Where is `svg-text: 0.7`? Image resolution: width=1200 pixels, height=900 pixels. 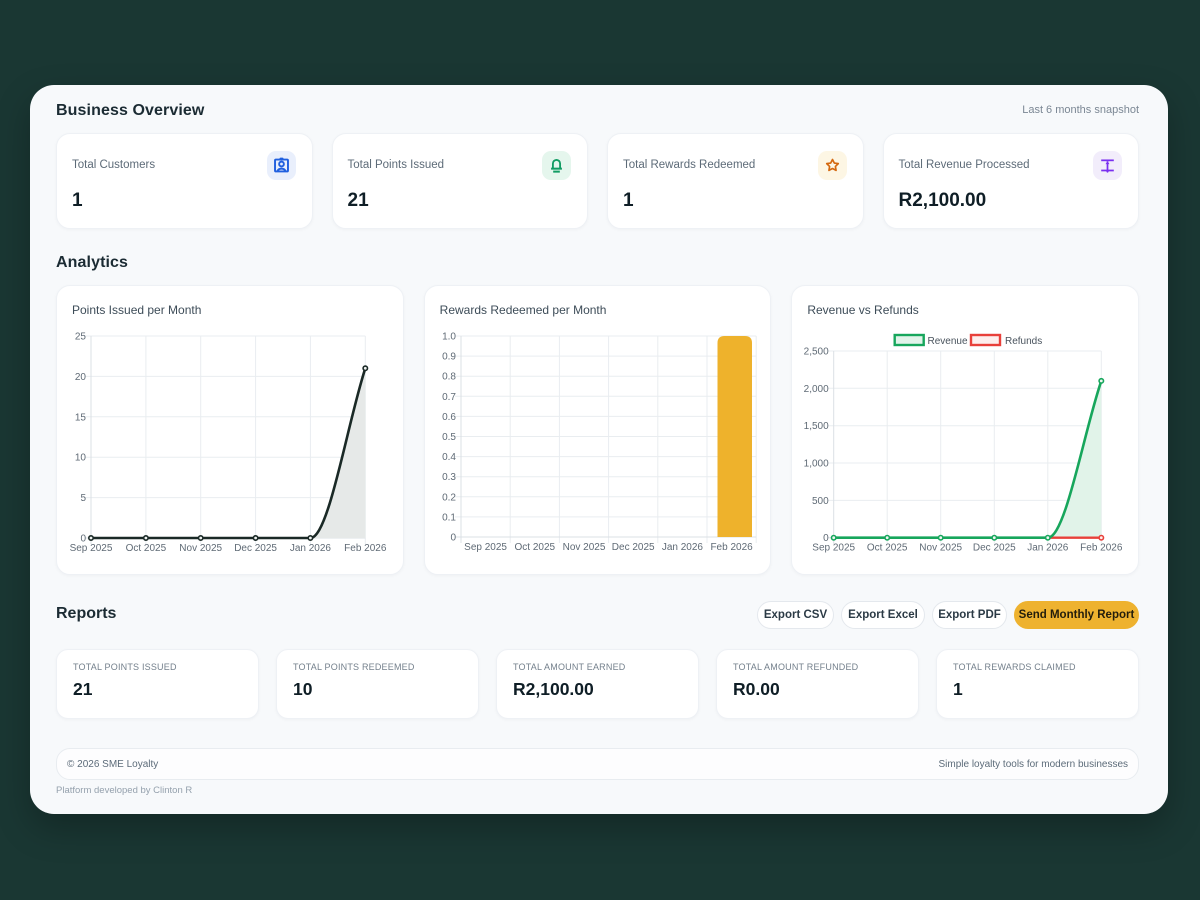
svg-text: 0.7 is located at coordinates (449, 397).